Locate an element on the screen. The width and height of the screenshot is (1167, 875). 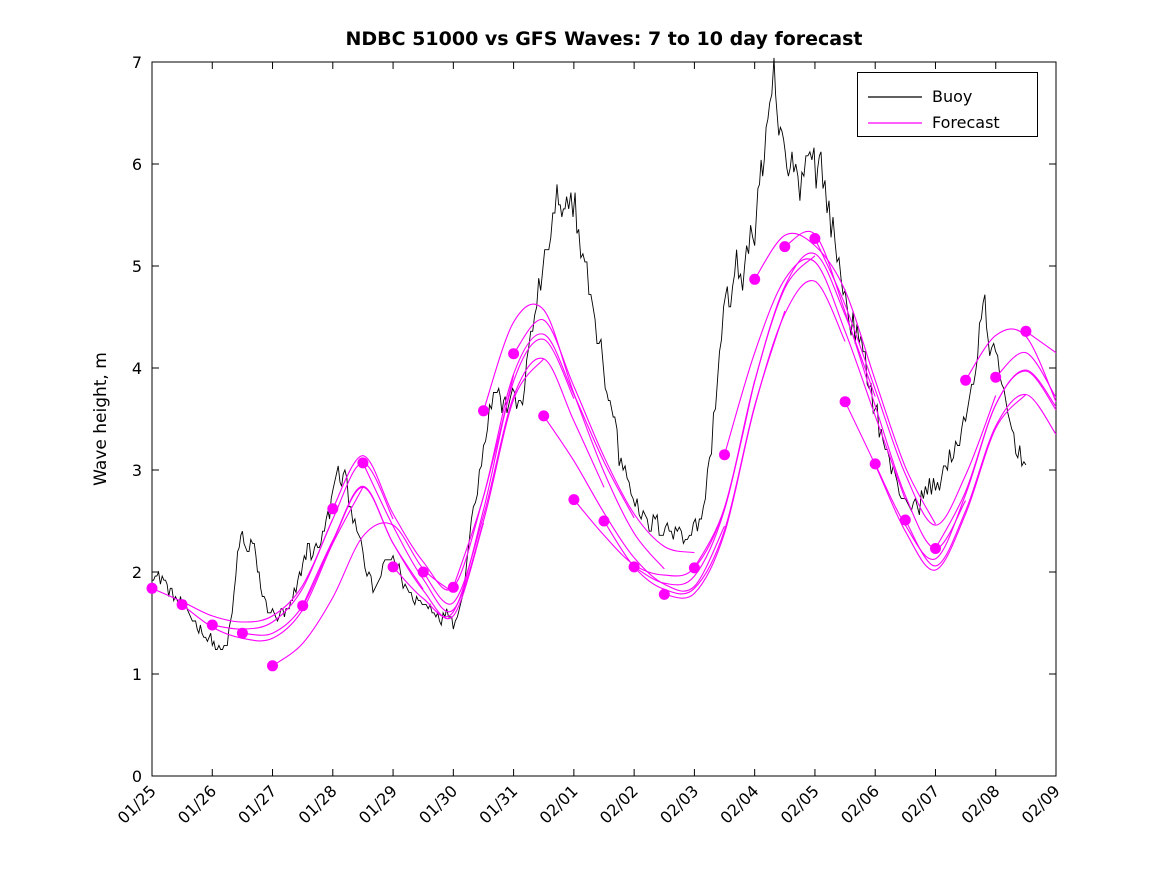
y-tick-label: 5 is located at coordinates (137, 266).